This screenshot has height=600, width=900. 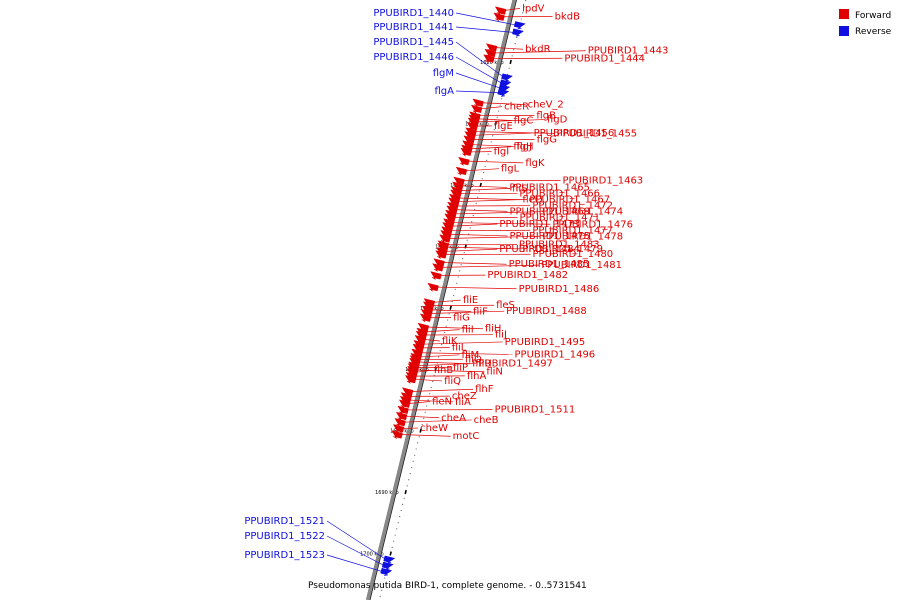 I want to click on reverse-gene-label: flgM, so click(x=443, y=73).